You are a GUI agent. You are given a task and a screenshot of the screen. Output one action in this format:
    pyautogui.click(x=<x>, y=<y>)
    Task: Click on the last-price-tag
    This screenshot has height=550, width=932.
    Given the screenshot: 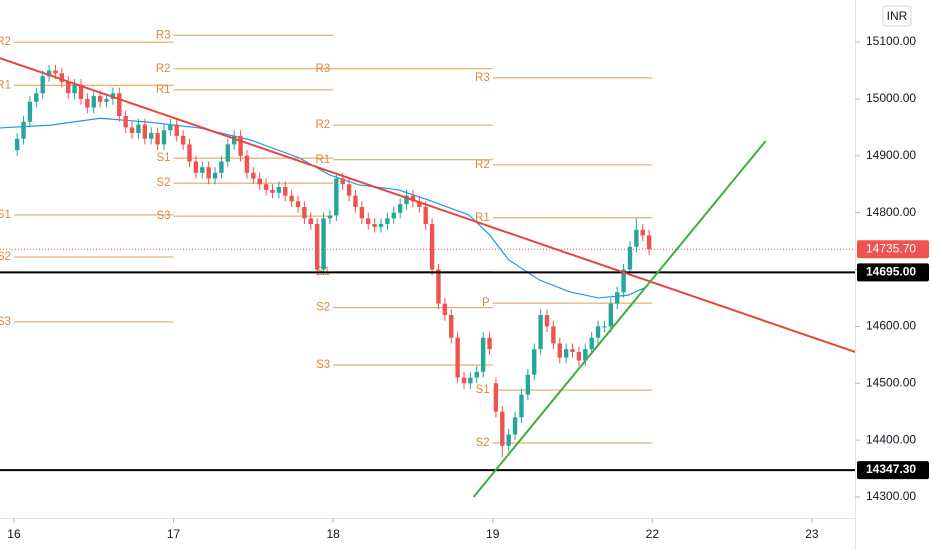 What is the action you would take?
    pyautogui.click(x=893, y=249)
    